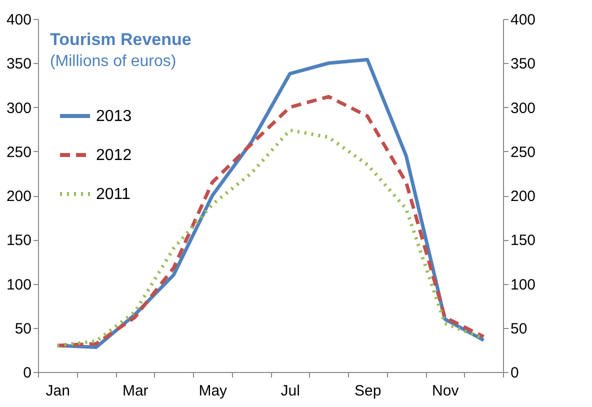 The height and width of the screenshot is (407, 592). What do you see at coordinates (19, 241) in the screenshot?
I see `y-tick-label: 150` at bounding box center [19, 241].